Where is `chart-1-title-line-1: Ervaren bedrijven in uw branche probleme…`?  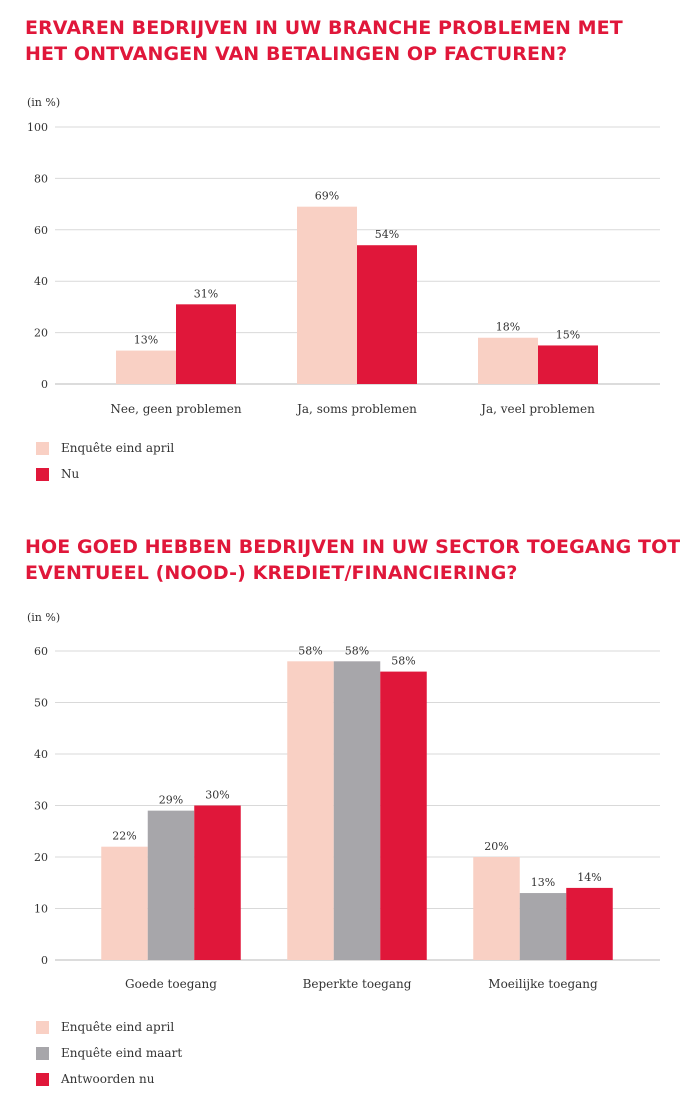 chart-1-title-line-1: Ervaren bedrijven in uw branche probleme… is located at coordinates (324, 28).